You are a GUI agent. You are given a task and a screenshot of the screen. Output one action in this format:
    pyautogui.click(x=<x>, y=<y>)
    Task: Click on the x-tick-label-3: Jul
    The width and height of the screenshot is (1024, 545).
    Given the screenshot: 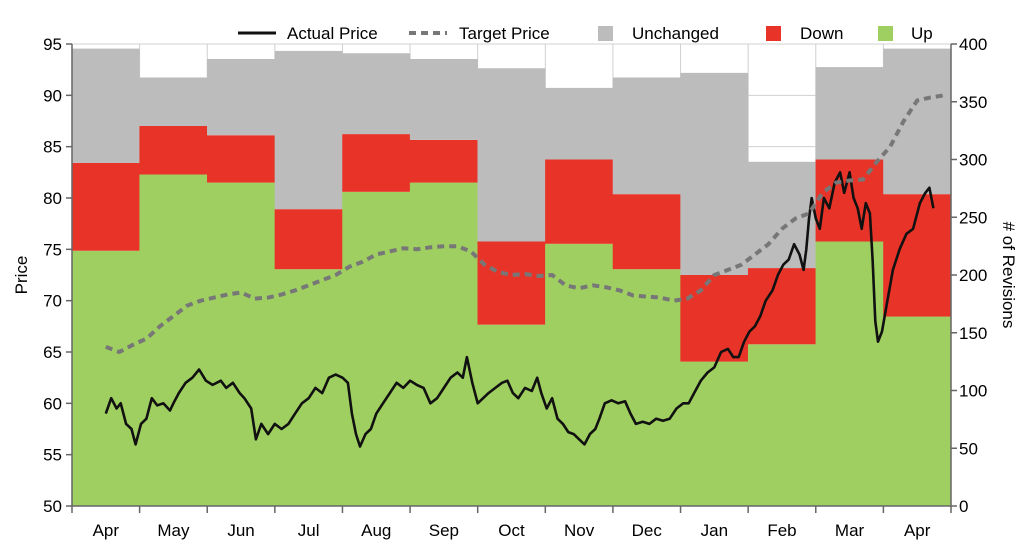 What is the action you would take?
    pyautogui.click(x=309, y=530)
    